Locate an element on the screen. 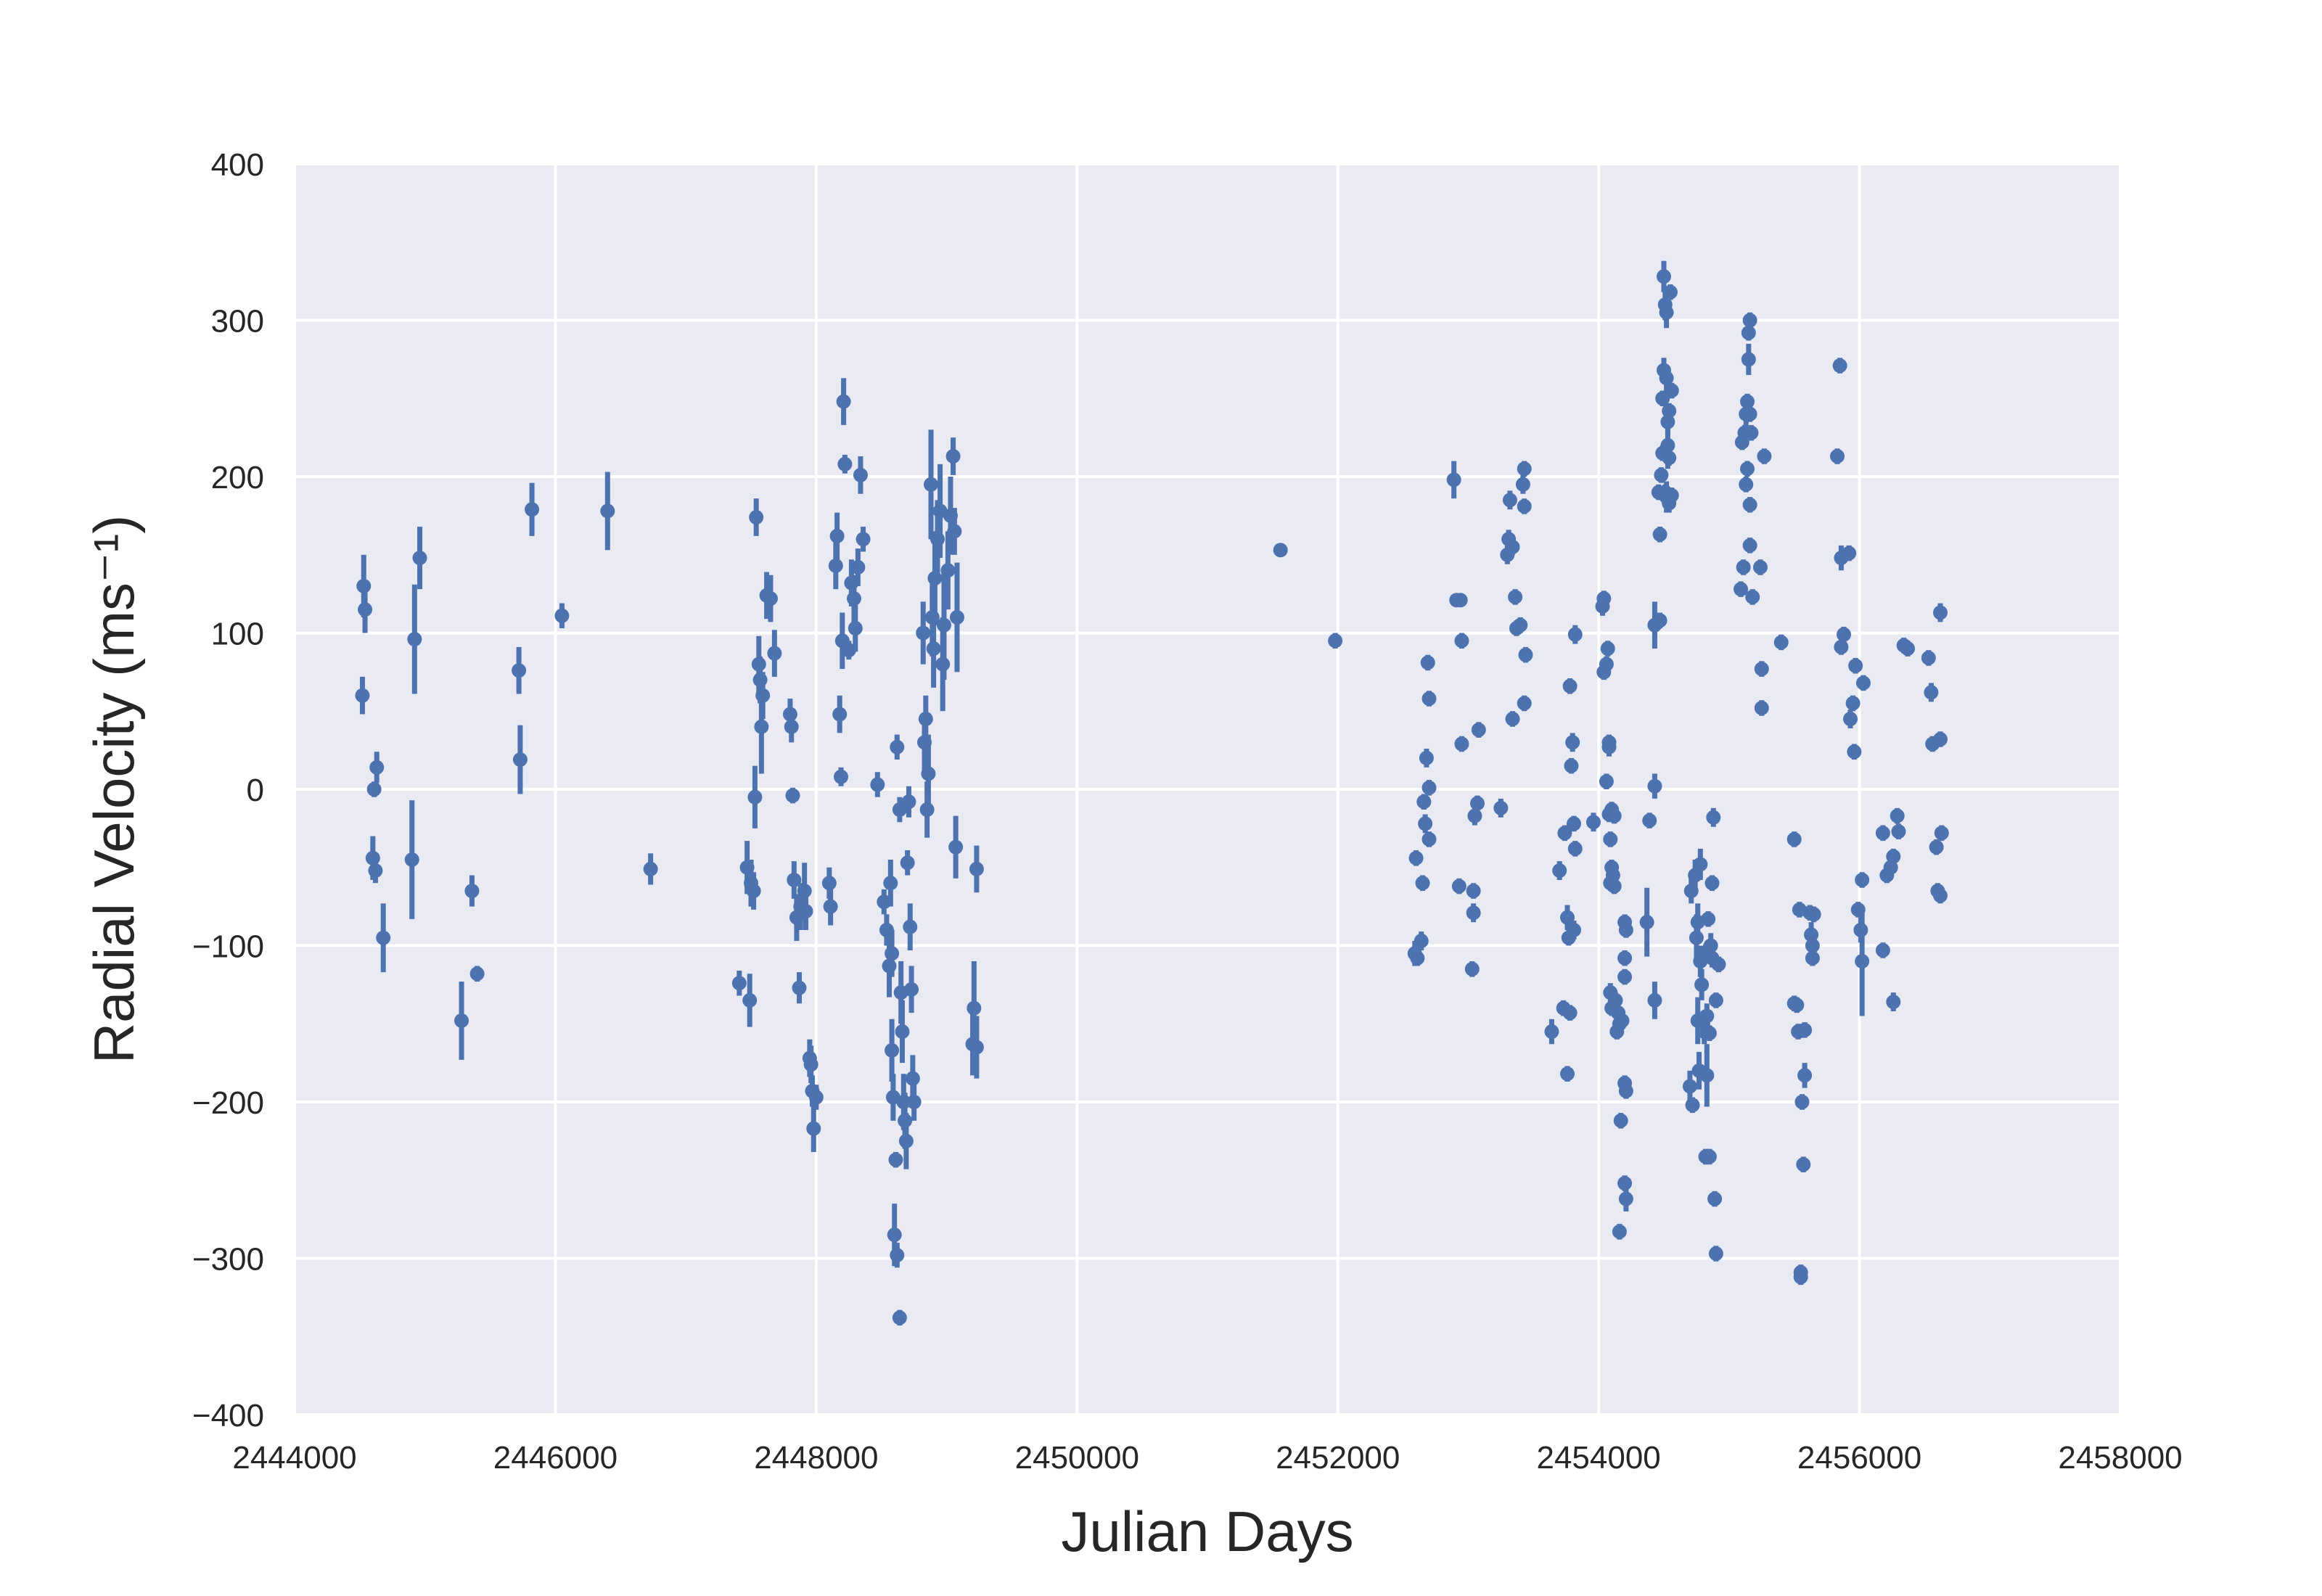  x-axis-title: Julian Days is located at coordinates (1207, 1531).